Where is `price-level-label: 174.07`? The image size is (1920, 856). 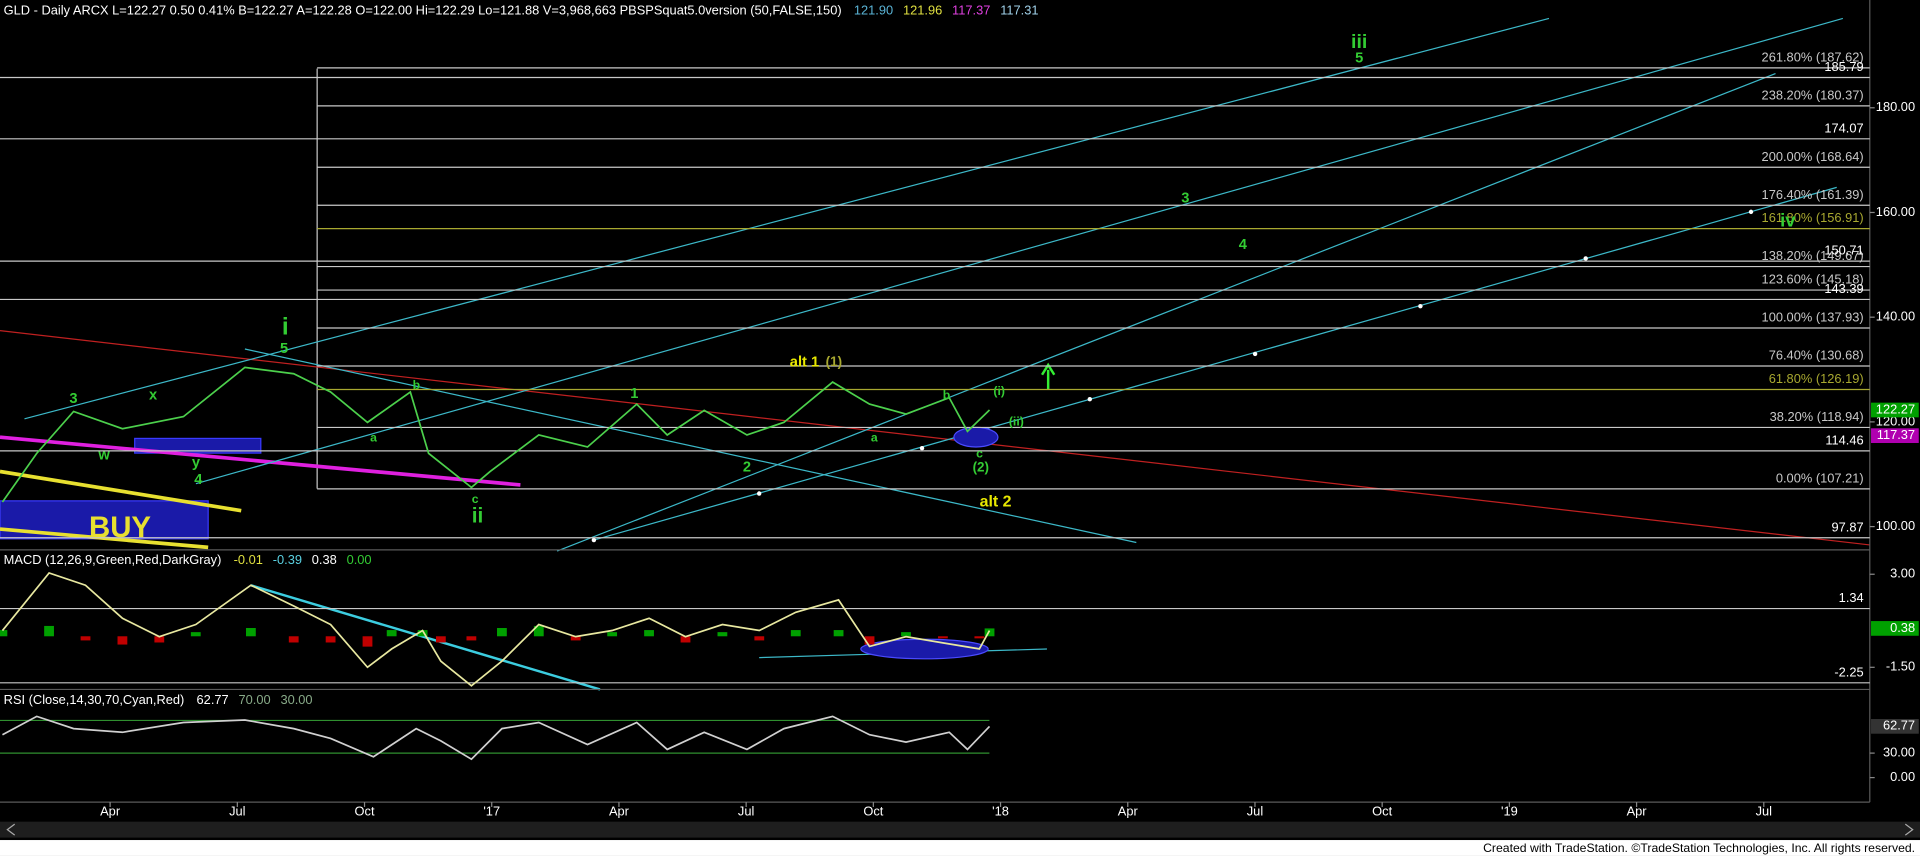 price-level-label: 174.07 is located at coordinates (1843, 127).